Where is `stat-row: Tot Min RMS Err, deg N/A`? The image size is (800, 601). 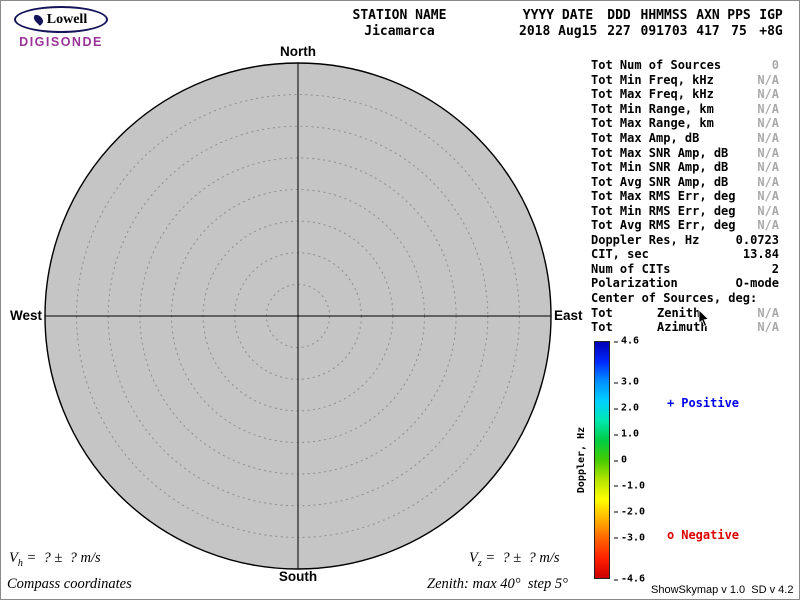 stat-row: Tot Min RMS Err, deg N/A is located at coordinates (685, 210).